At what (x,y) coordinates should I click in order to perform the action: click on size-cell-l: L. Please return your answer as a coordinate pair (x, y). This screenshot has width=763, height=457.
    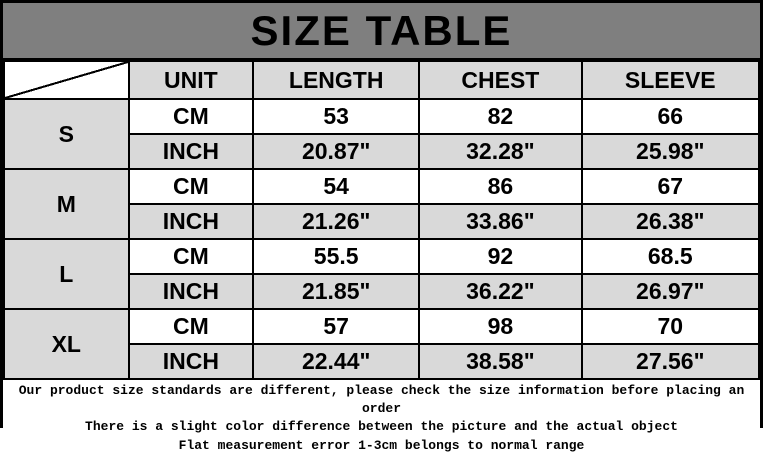
    Looking at the image, I should click on (66, 274).